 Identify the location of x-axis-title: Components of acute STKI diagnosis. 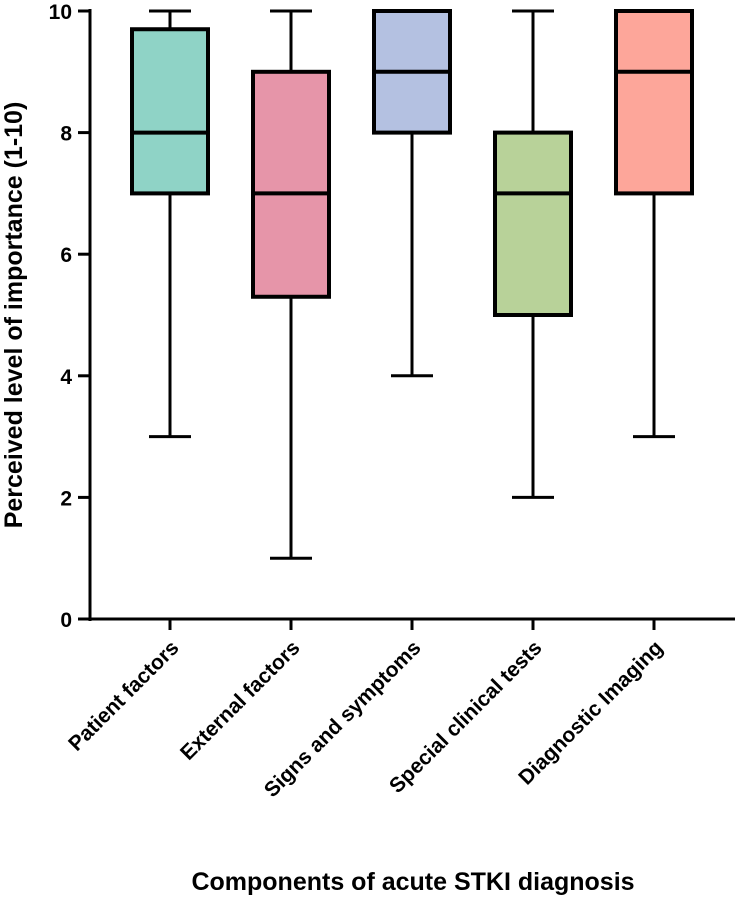
(412, 882).